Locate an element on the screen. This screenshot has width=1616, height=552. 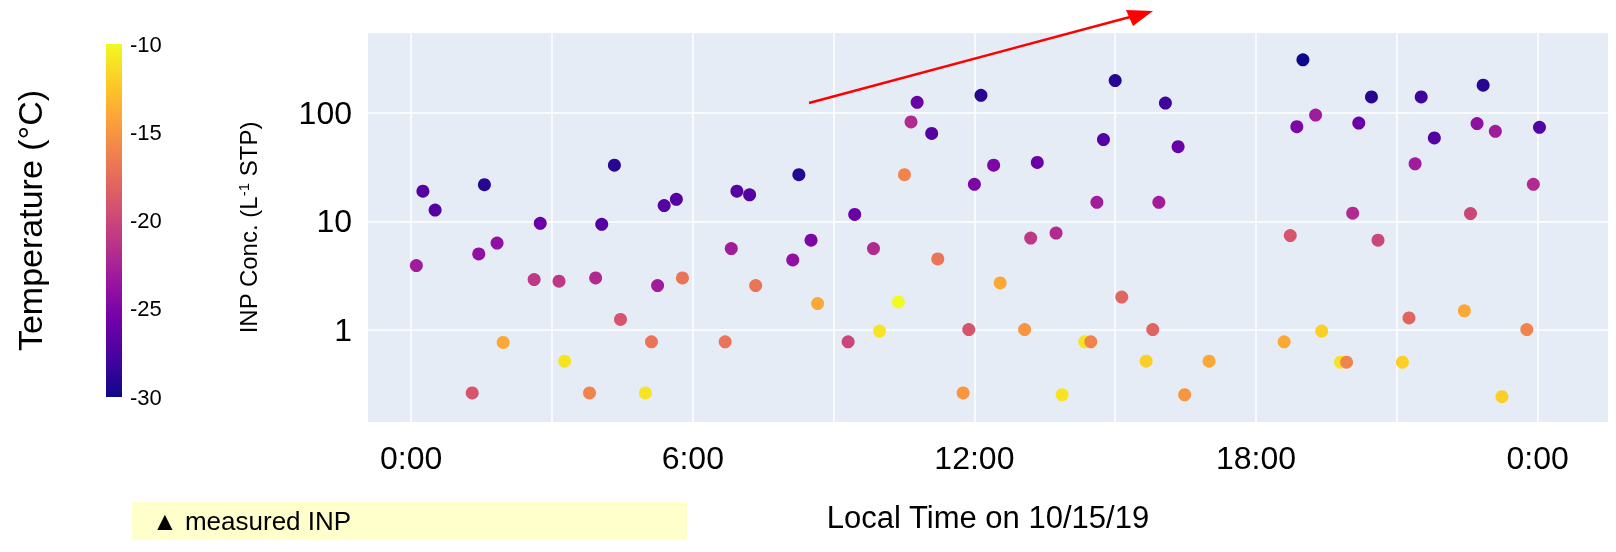
color-bar-label: -30 is located at coordinates (146, 397).